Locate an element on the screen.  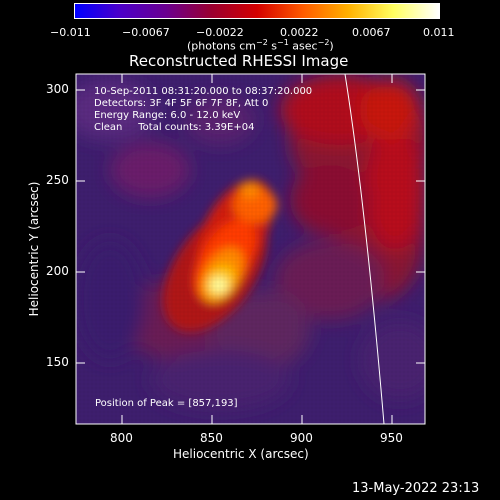
colorbar-tick-label: 0.0067 is located at coordinates (371, 32).